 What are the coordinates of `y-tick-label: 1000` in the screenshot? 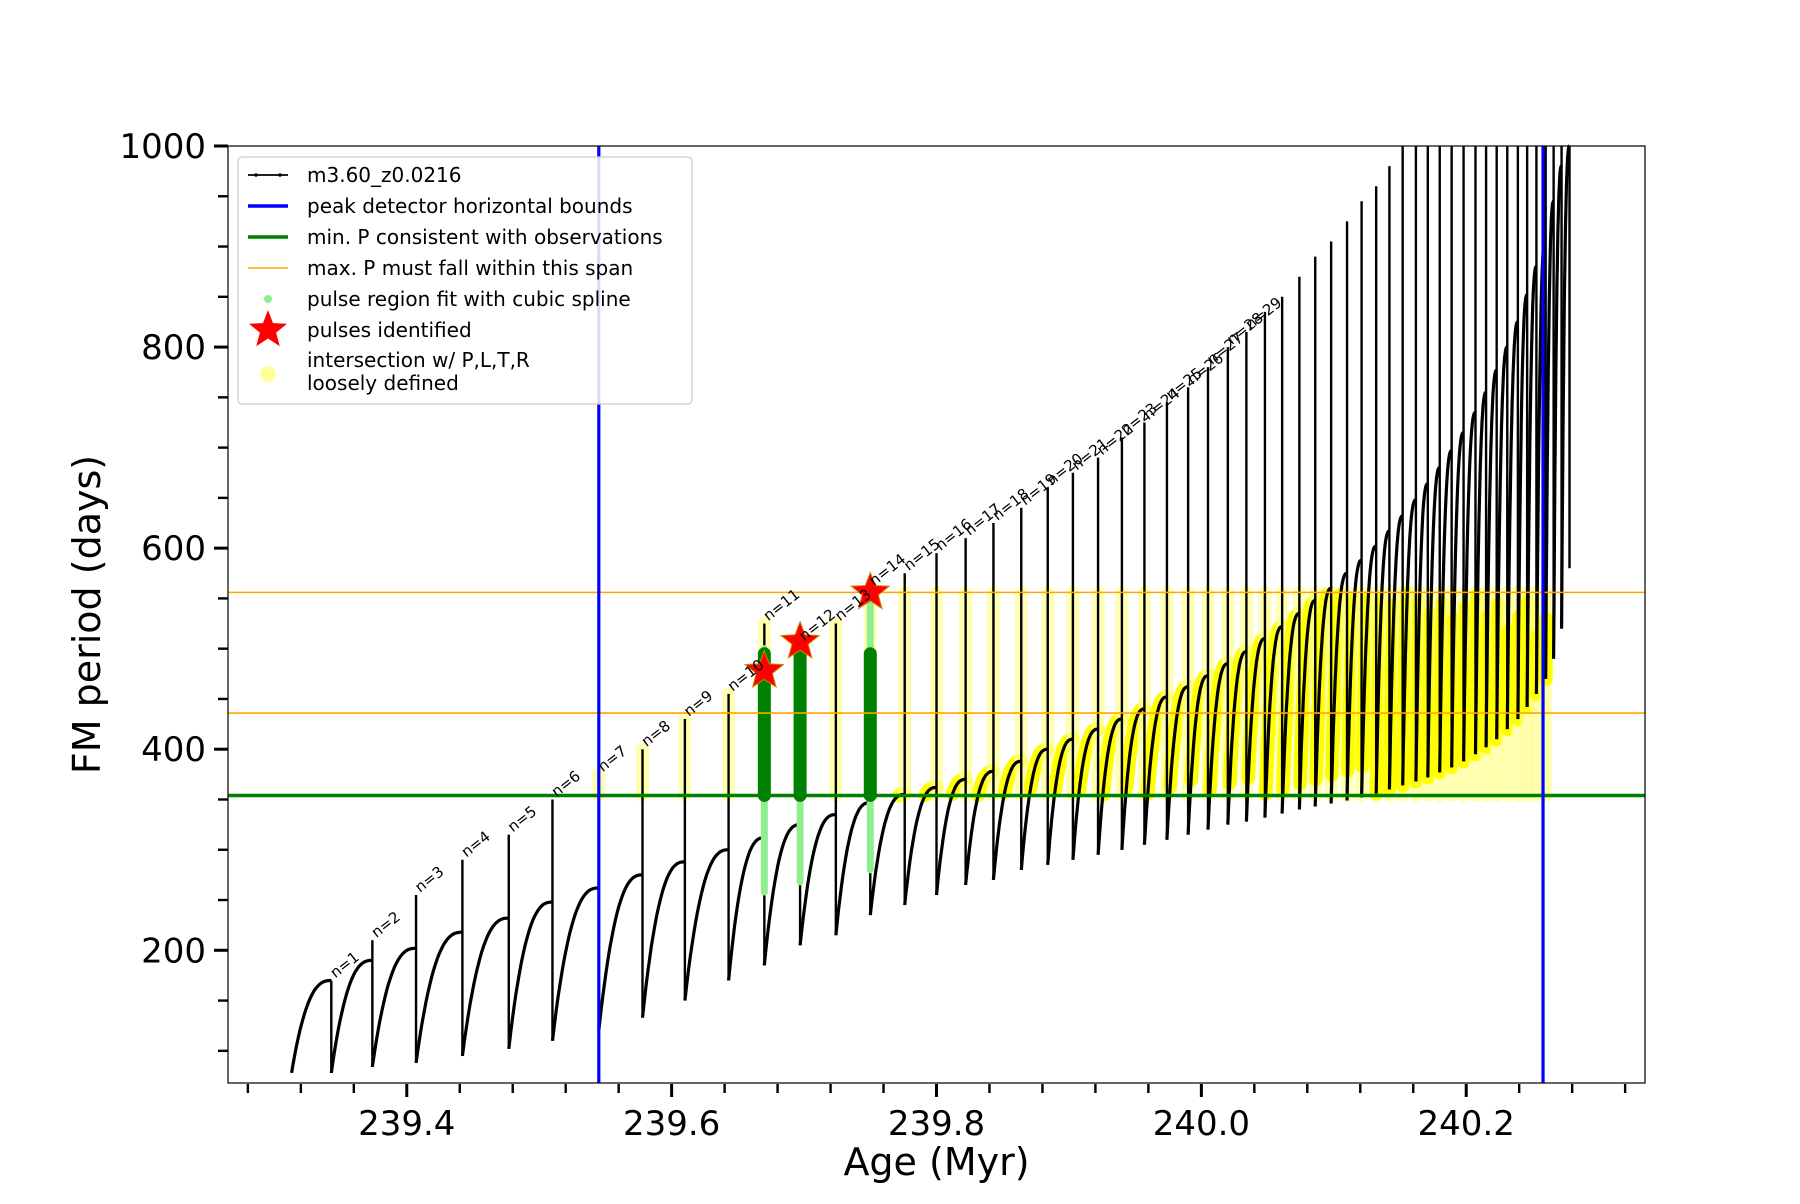 It's located at (162, 147).